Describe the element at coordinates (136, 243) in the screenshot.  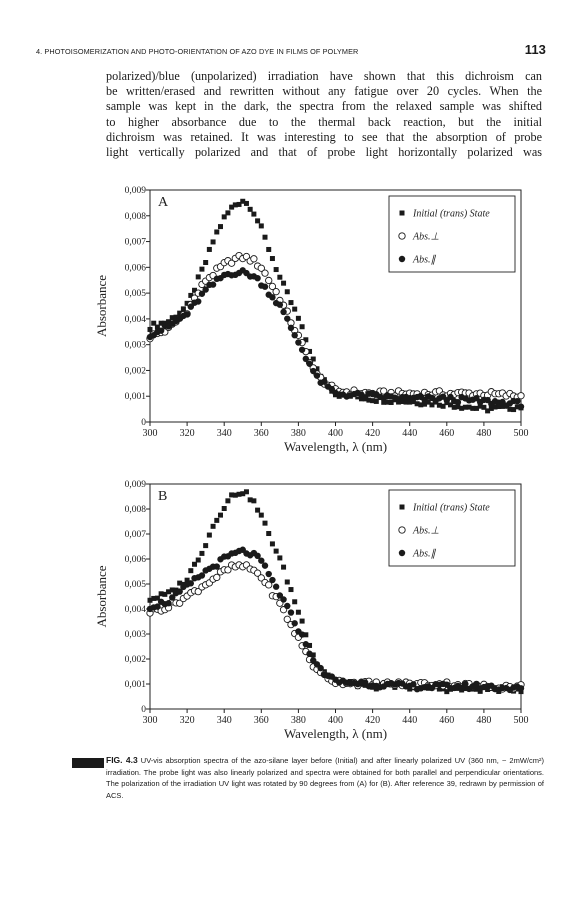
I see `chart-a-y-tick-label: 0,007` at that location.